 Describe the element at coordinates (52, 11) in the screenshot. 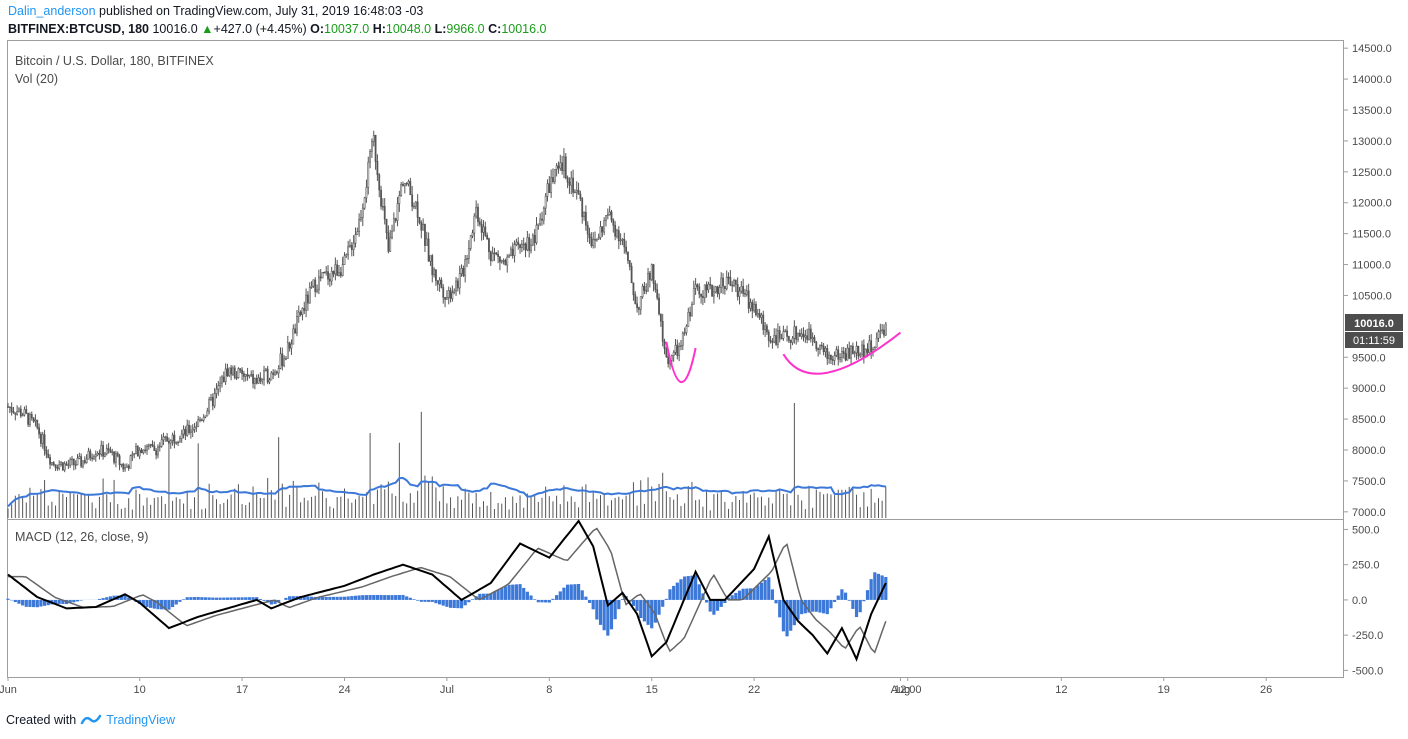

I see `author-link: Dalin_anderson` at that location.